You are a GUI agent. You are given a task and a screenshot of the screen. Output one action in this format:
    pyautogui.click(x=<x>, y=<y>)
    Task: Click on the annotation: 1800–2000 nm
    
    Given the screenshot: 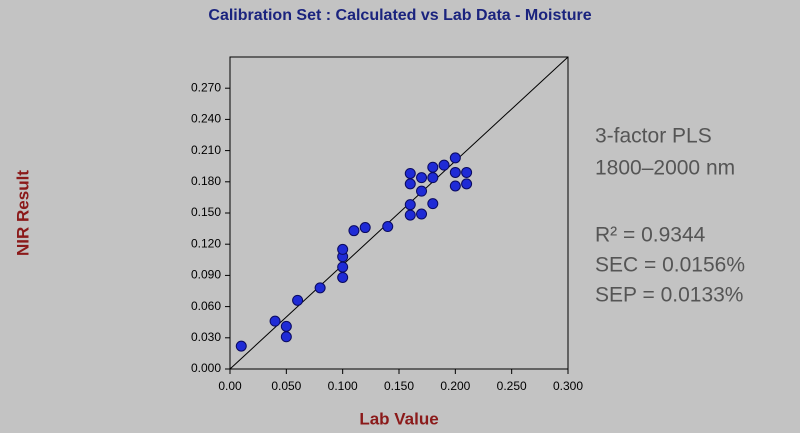 What is the action you would take?
    pyautogui.click(x=665, y=168)
    